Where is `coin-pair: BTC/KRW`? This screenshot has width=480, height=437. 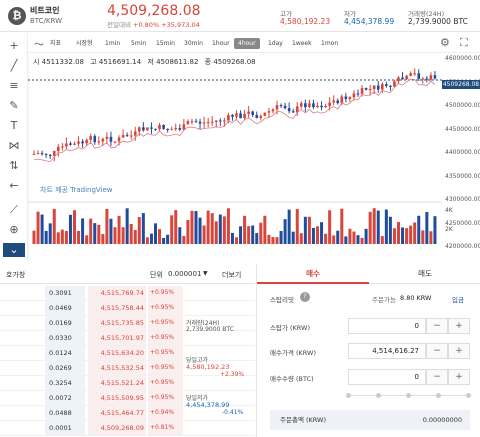 coin-pair: BTC/KRW is located at coordinates (46, 21).